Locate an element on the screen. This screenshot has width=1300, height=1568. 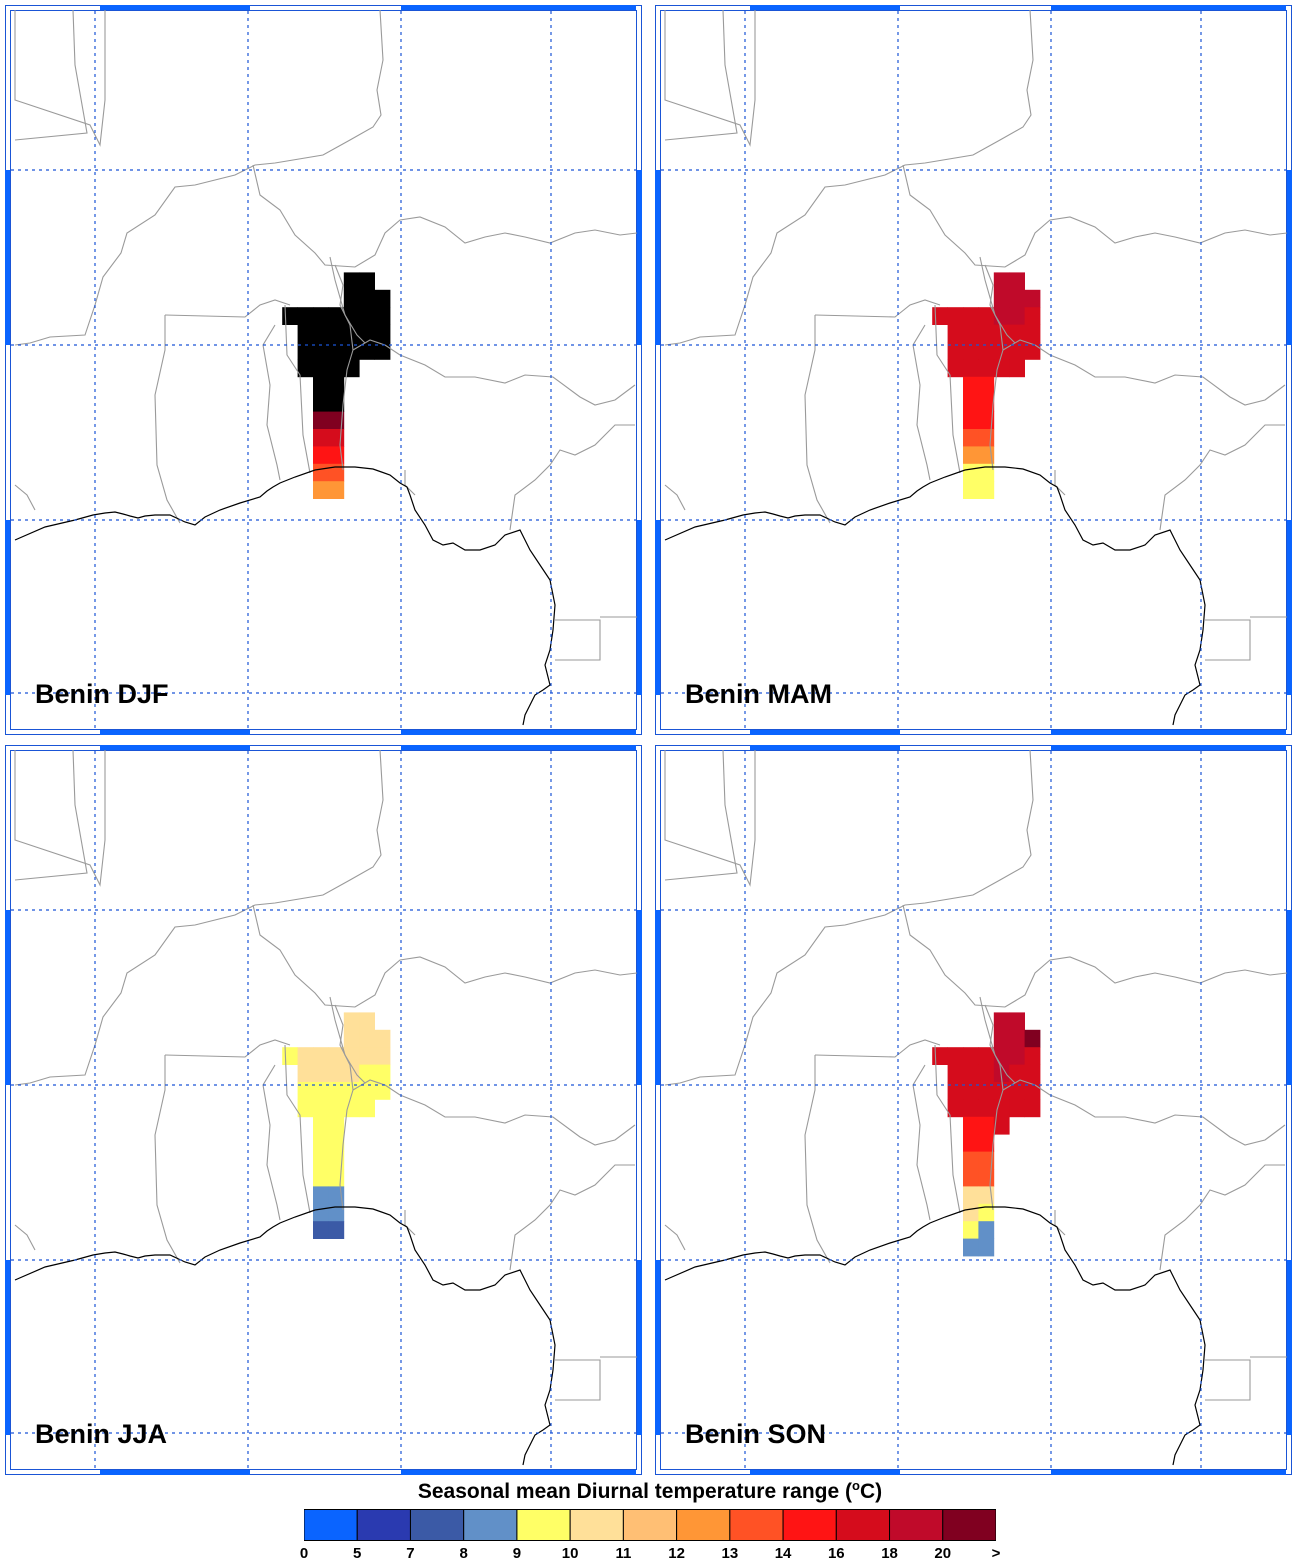
colorbar-tick-label: 8 is located at coordinates (463, 1553).